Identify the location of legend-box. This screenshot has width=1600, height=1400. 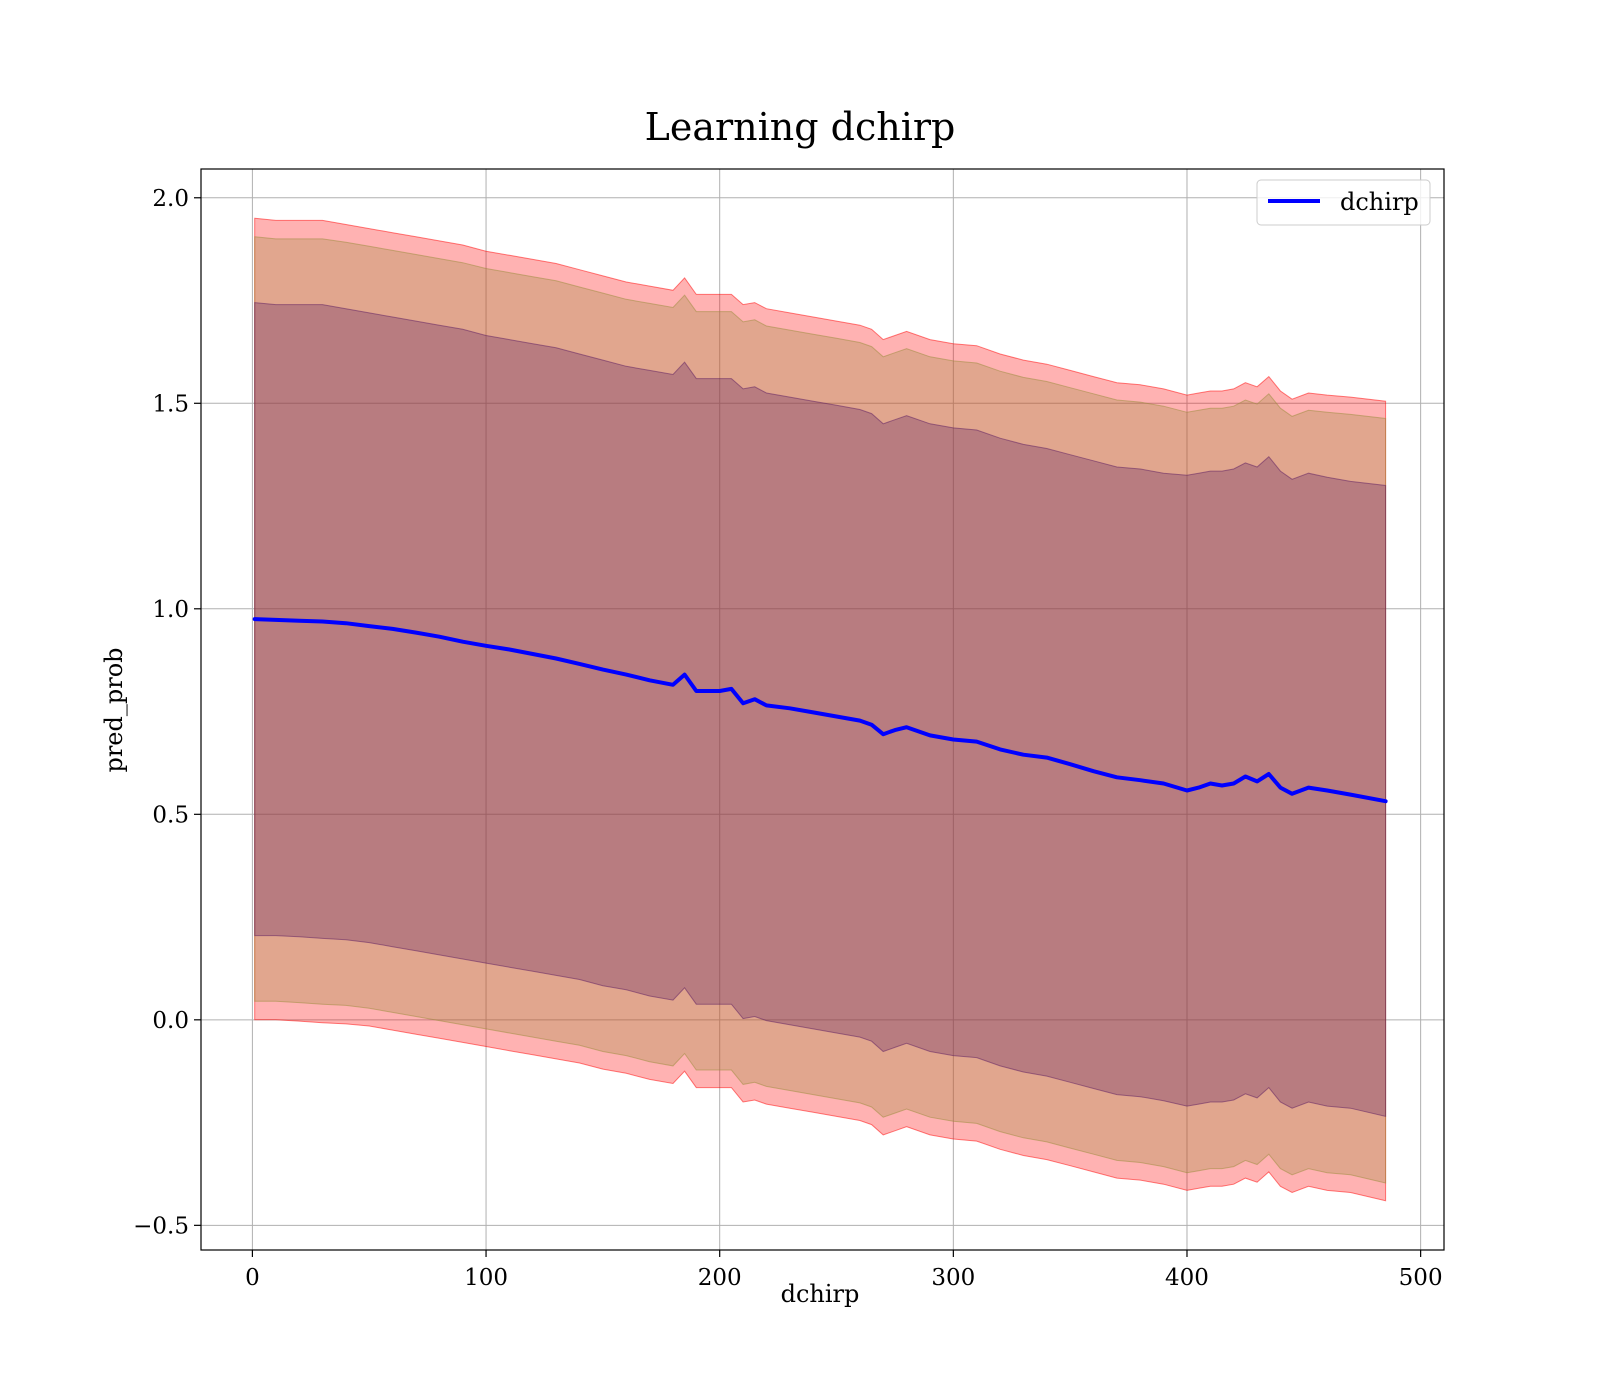
(1343, 202).